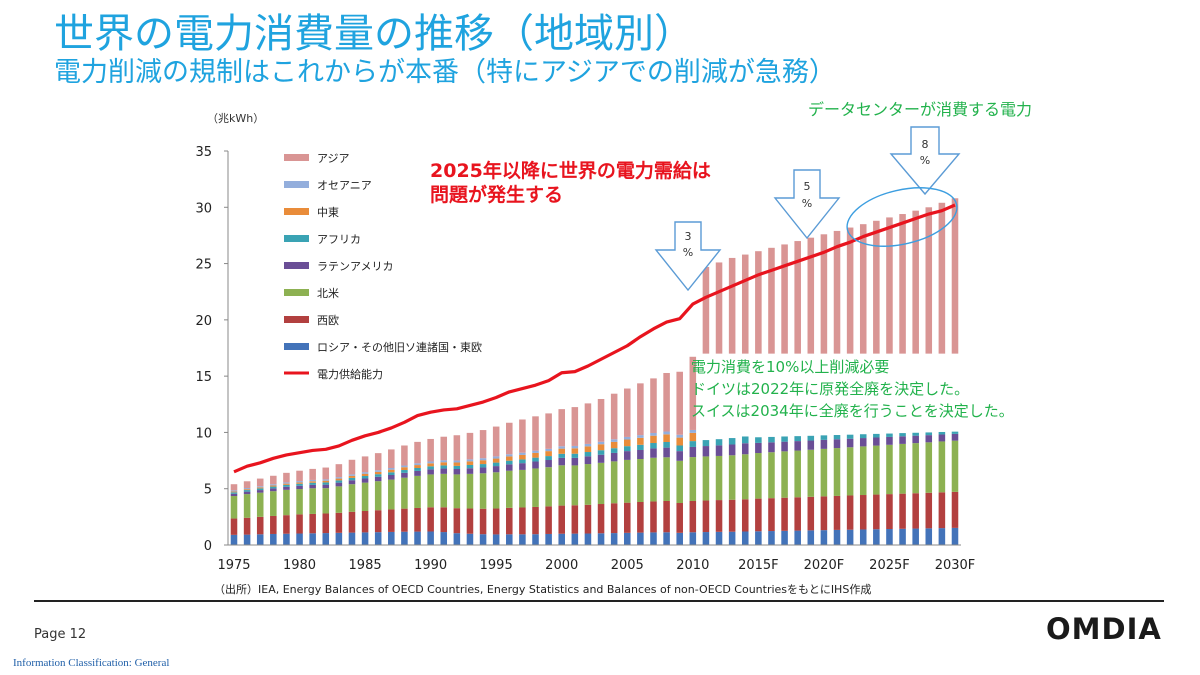 This screenshot has height=675, width=1200. I want to click on bar-segment-3-2013, so click(732, 477).